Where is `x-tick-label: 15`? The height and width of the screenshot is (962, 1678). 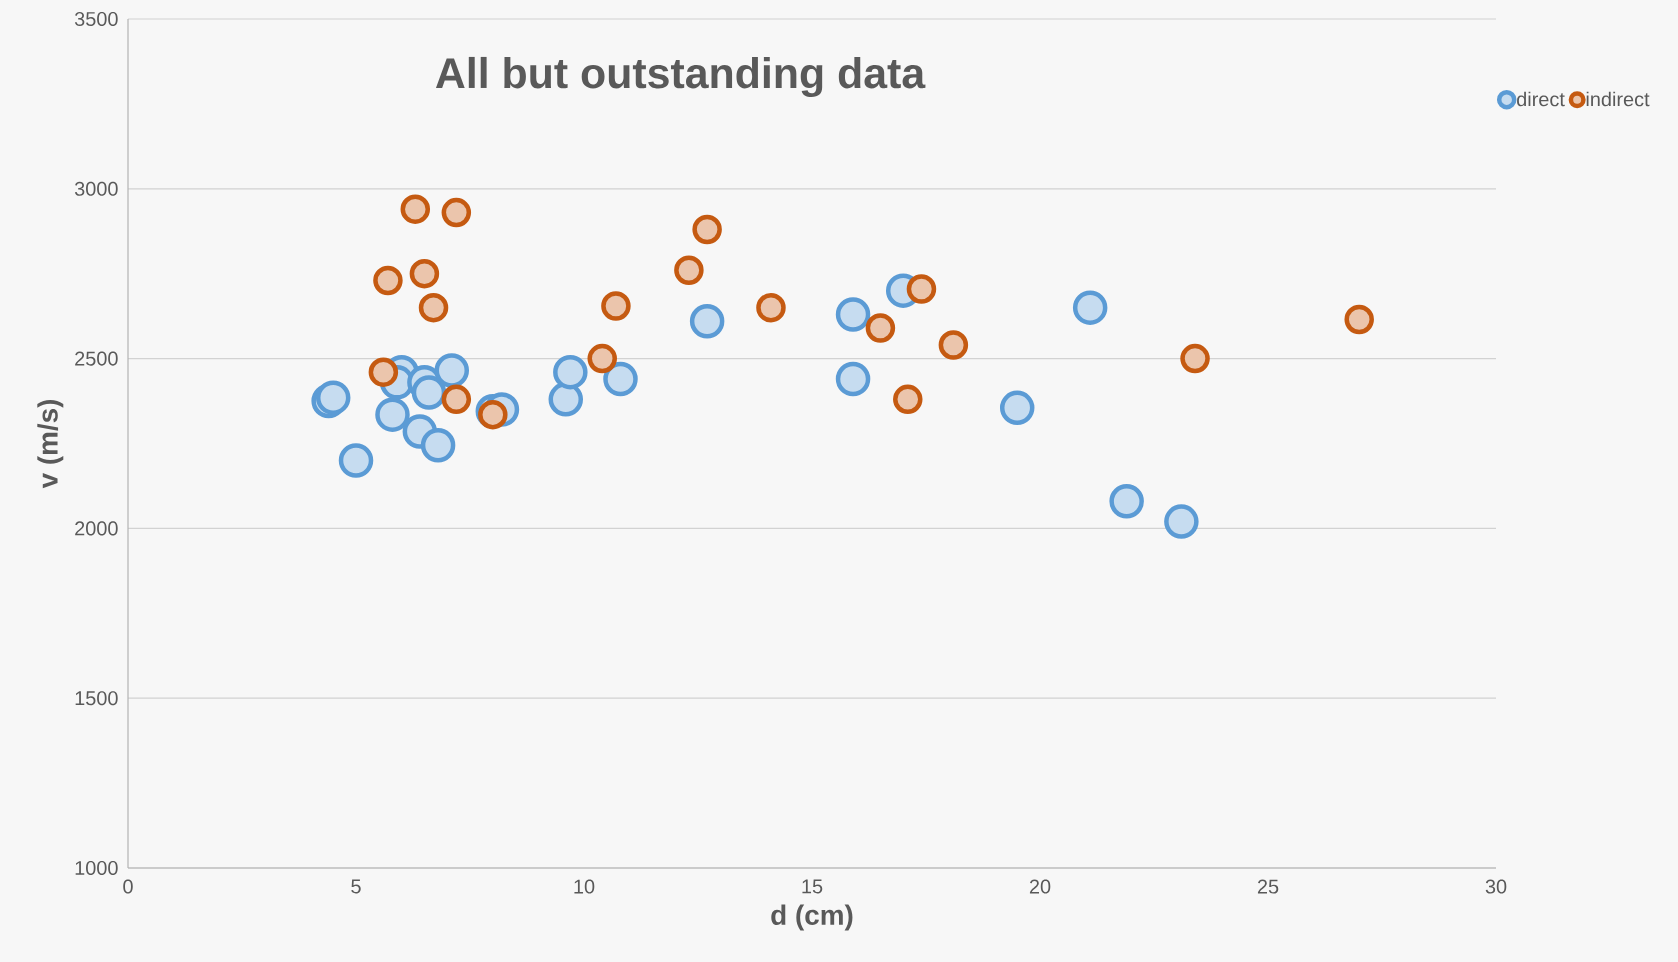 x-tick-label: 15 is located at coordinates (812, 886).